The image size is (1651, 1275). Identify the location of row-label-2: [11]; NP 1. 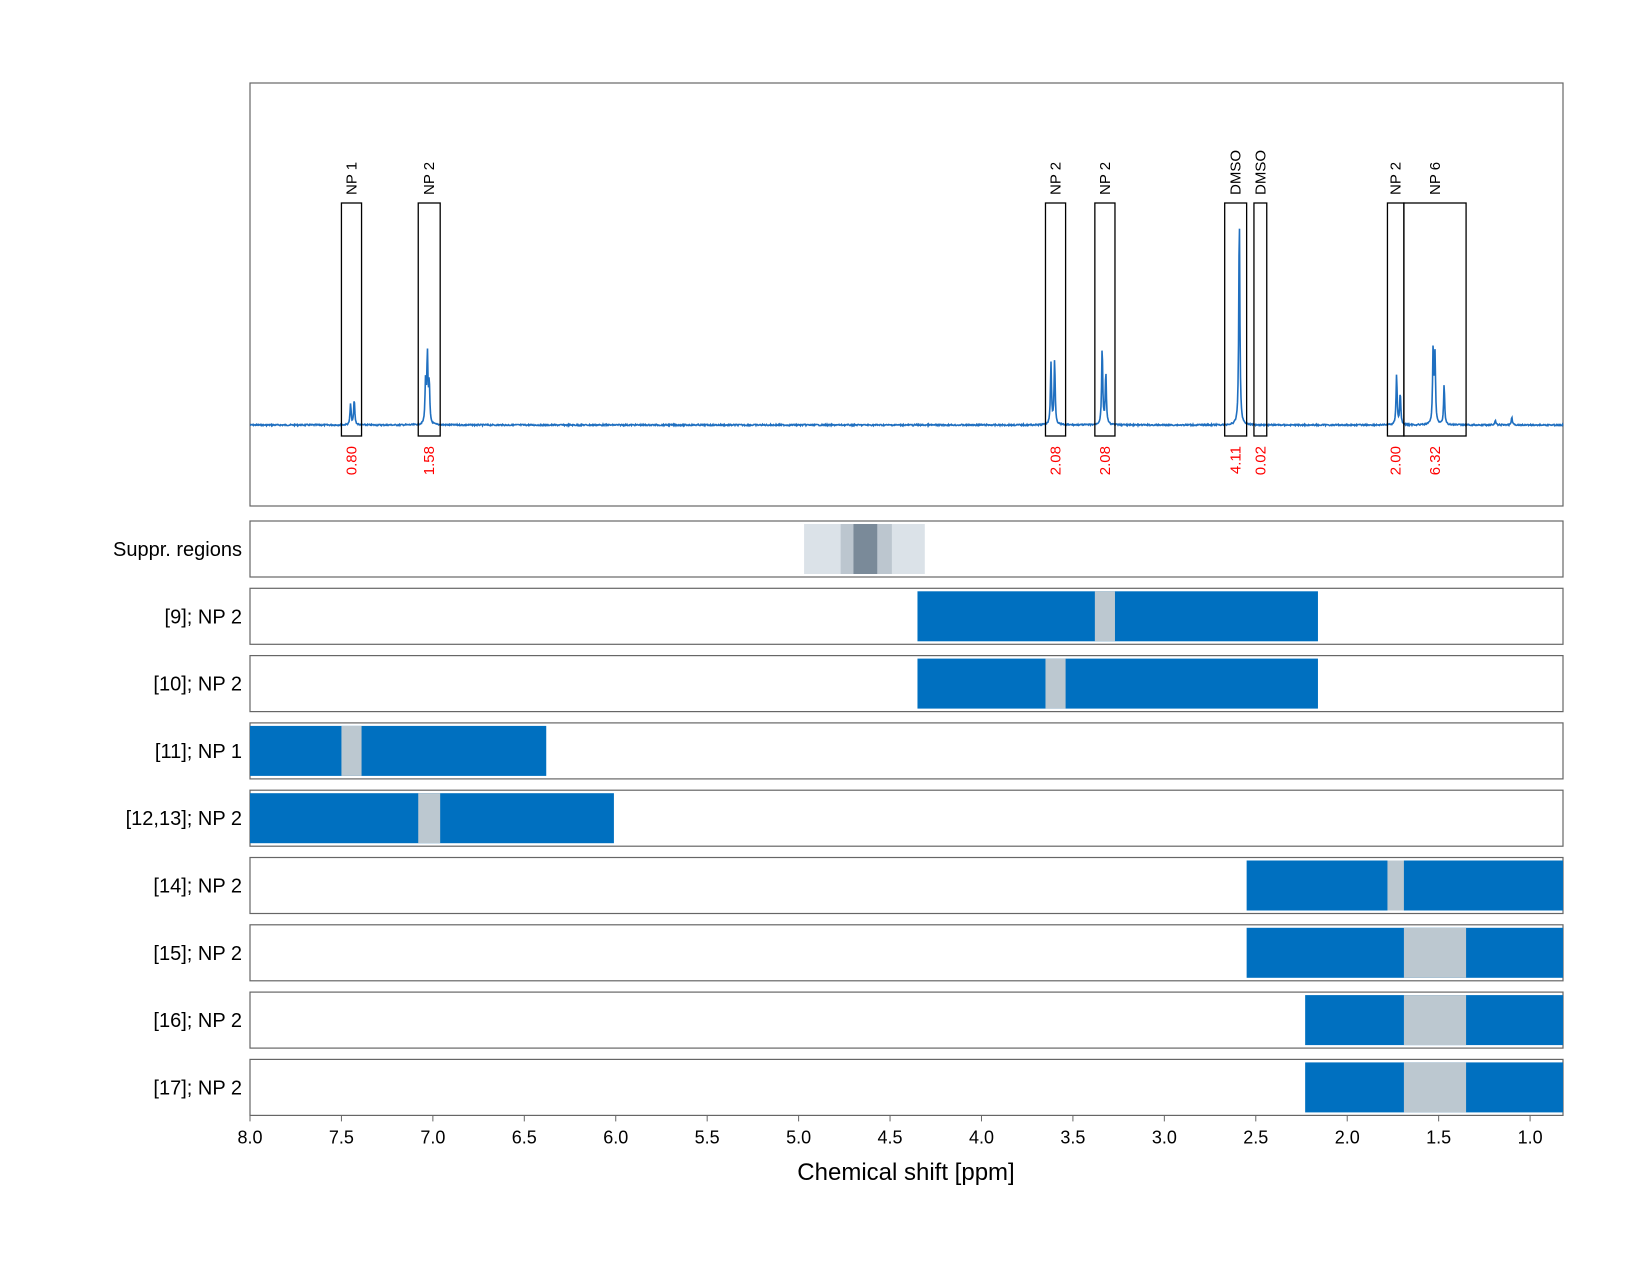
(198, 752).